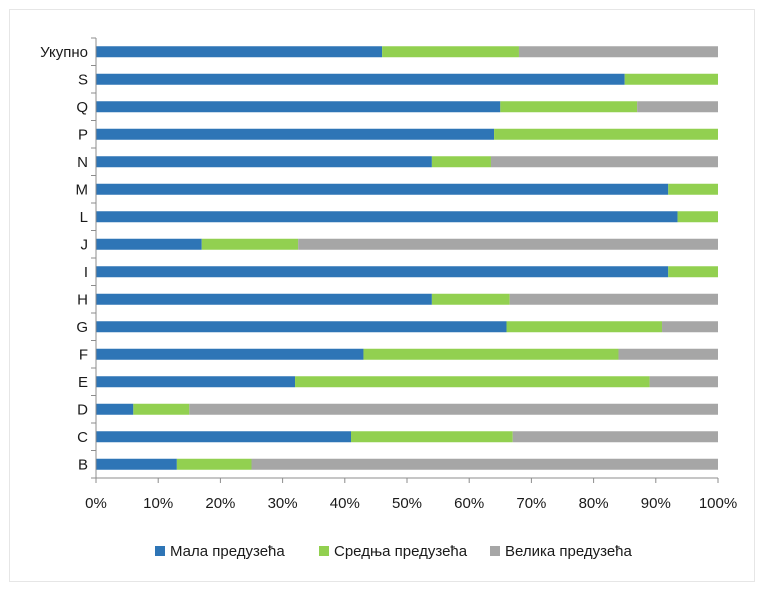 This screenshot has width=764, height=591. Describe the element at coordinates (158, 503) in the screenshot. I see `x-tick-label: 10%` at that location.